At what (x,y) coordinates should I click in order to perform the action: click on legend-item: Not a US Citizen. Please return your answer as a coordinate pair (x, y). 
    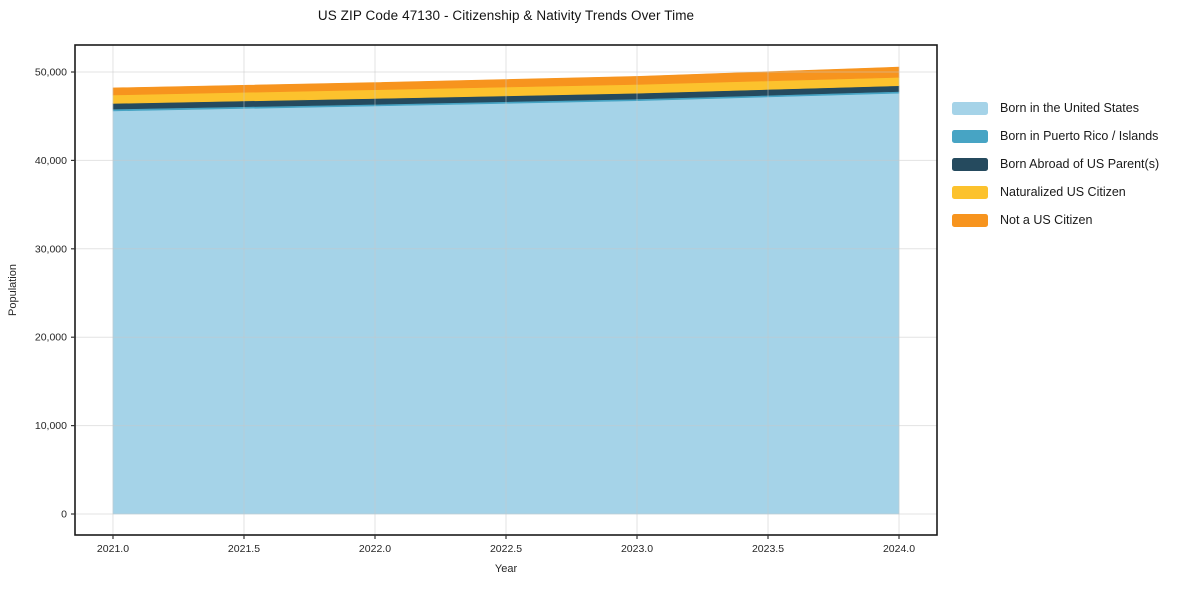
    Looking at the image, I should click on (1055, 220).